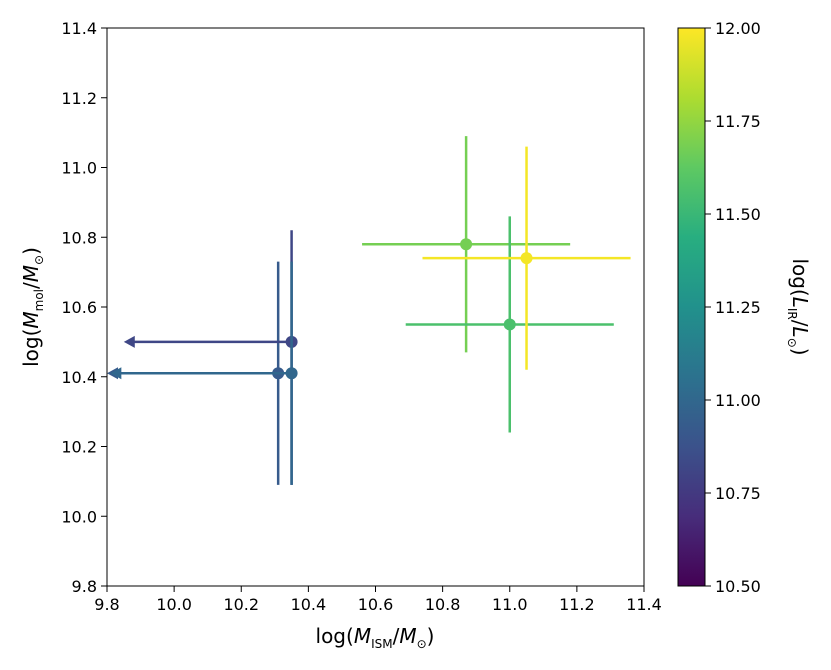 This screenshot has width=831, height=670. Describe the element at coordinates (79, 168) in the screenshot. I see `y-tick-label: 11.0` at that location.